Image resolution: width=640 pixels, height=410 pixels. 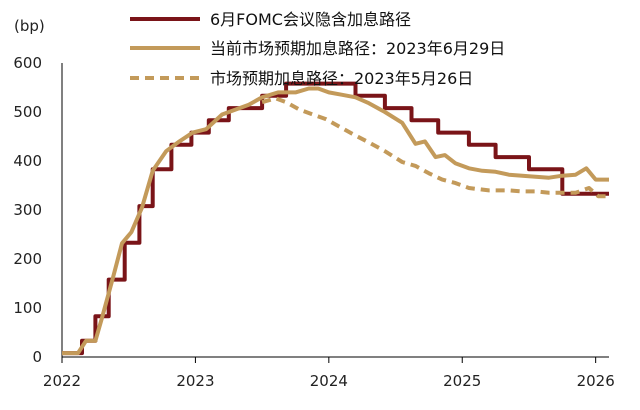 I want to click on y-tick-label: 600, so click(x=27, y=63).